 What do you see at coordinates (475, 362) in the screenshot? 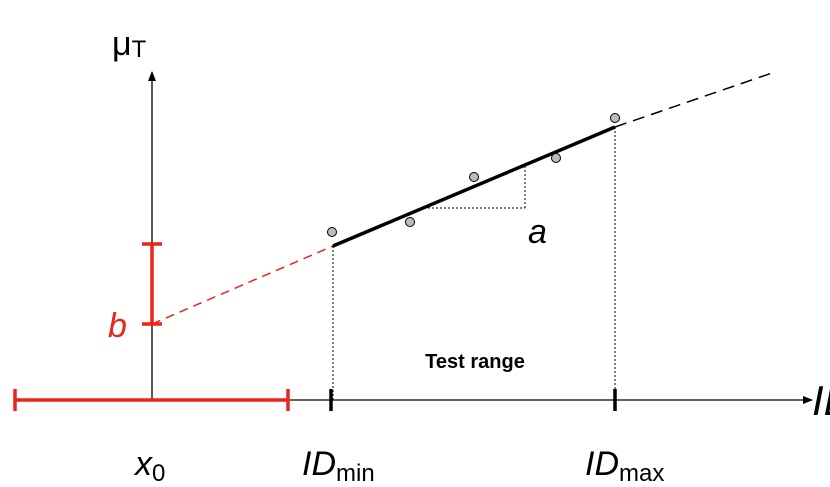
I see `test-range-label: Test range` at bounding box center [475, 362].